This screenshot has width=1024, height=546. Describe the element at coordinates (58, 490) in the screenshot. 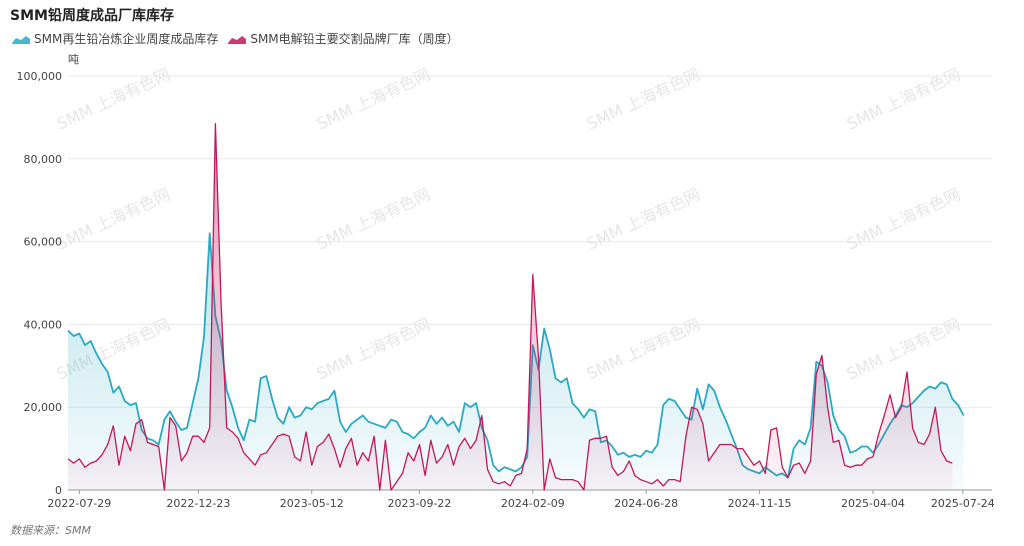

I see `y-tick-label: 0` at that location.